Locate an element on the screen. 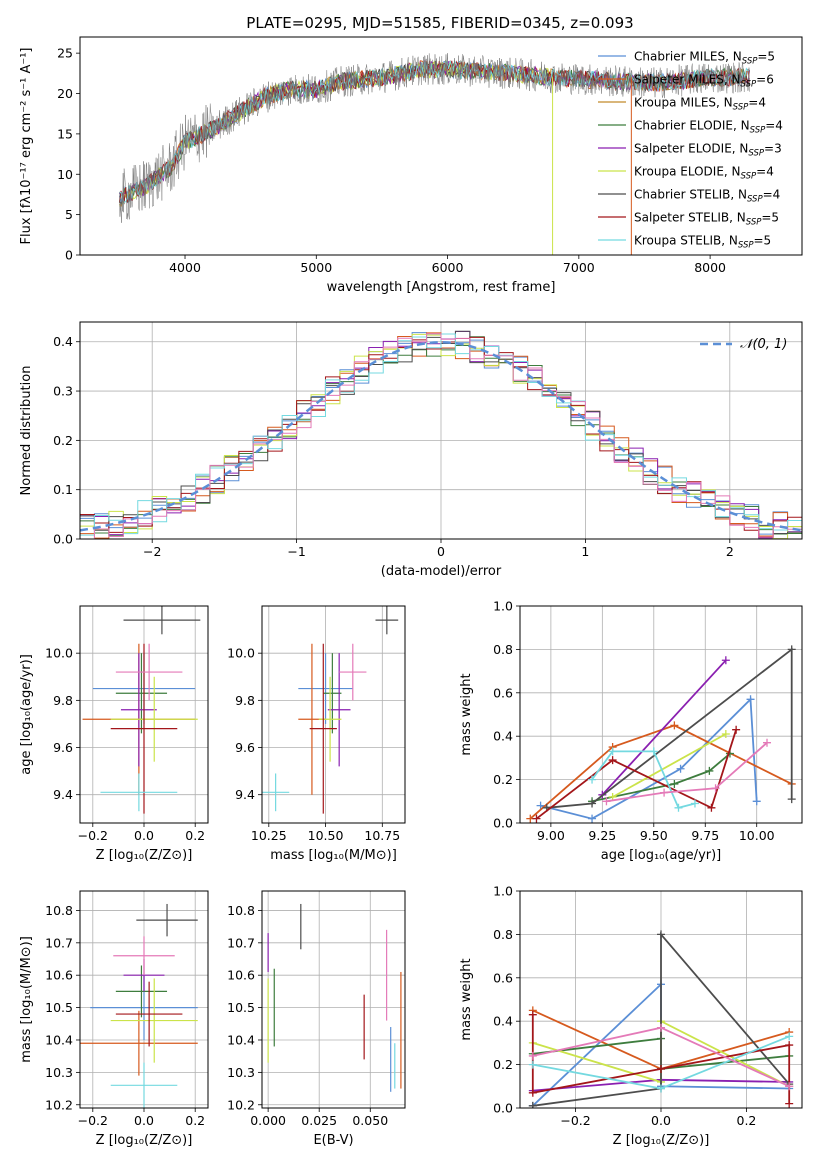  legend-label: Chabrier ELODIE, NSSP=4 is located at coordinates (708, 127).